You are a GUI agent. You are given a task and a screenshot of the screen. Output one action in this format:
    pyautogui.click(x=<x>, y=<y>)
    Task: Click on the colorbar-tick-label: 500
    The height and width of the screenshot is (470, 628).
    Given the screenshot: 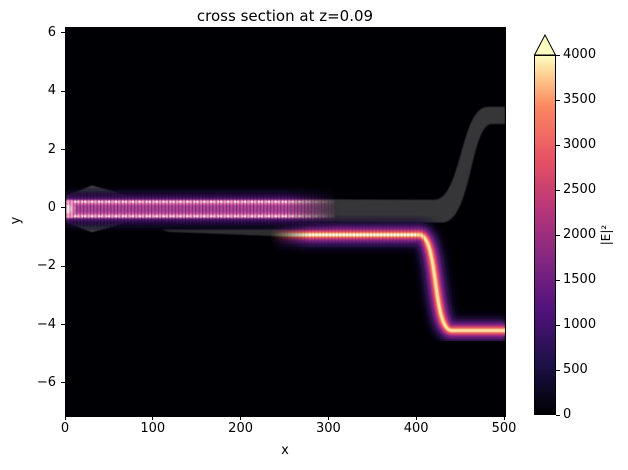 What is the action you would take?
    pyautogui.click(x=575, y=369)
    